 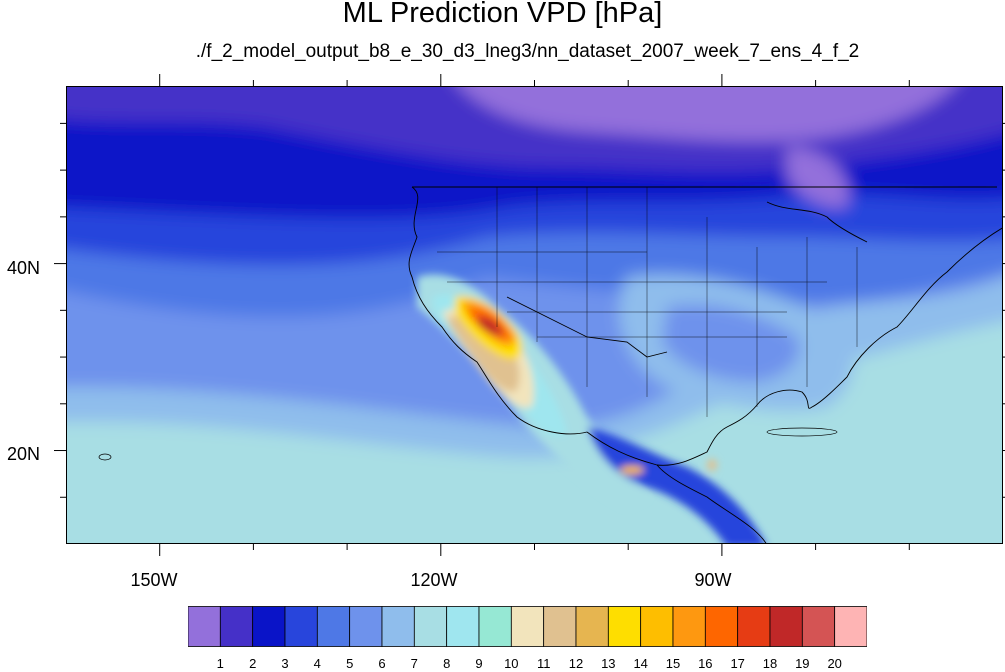 What do you see at coordinates (673, 663) in the screenshot?
I see `colorbar-level-label: 15` at bounding box center [673, 663].